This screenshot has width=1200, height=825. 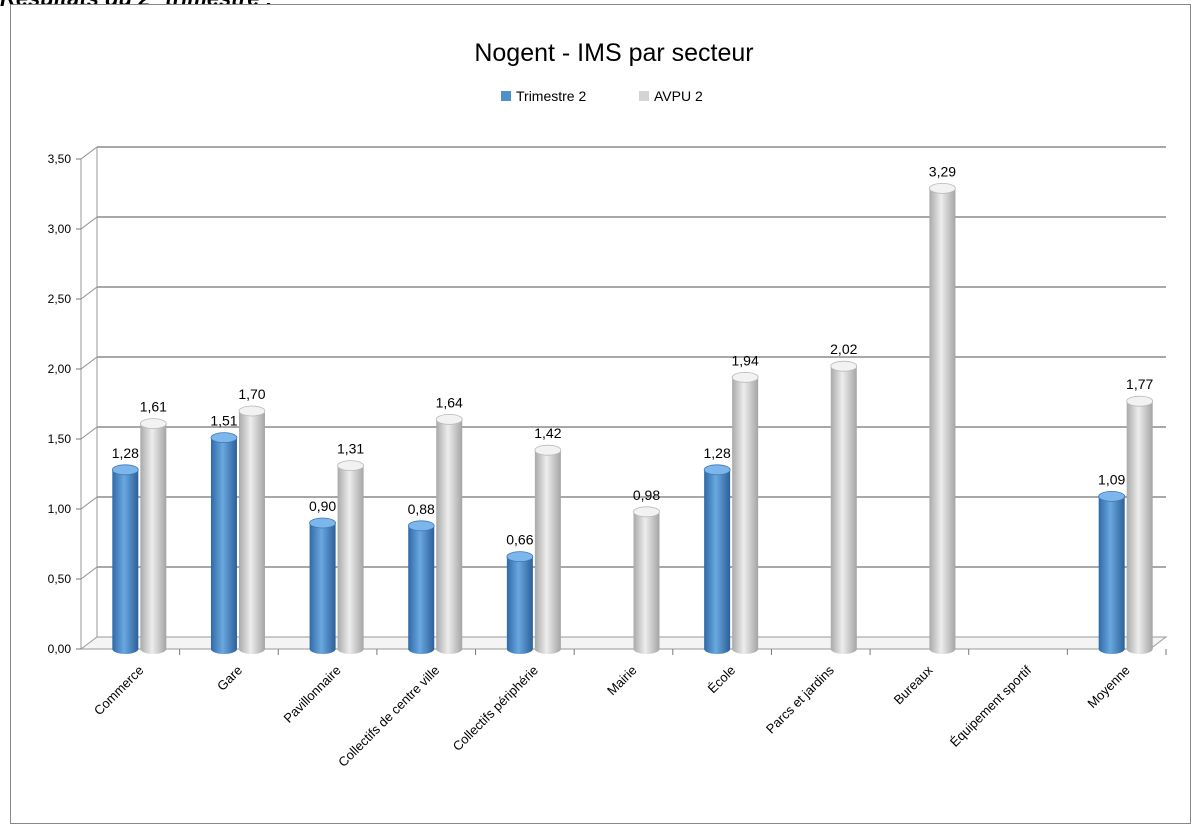 What do you see at coordinates (153, 407) in the screenshot?
I see `data-label: 1,61` at bounding box center [153, 407].